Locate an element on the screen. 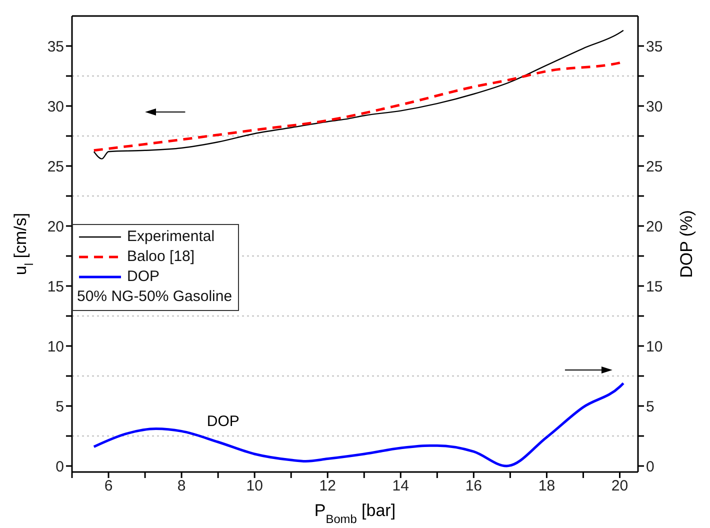 Image resolution: width=710 pixels, height=528 pixels. annotation: DOP is located at coordinates (223, 421).